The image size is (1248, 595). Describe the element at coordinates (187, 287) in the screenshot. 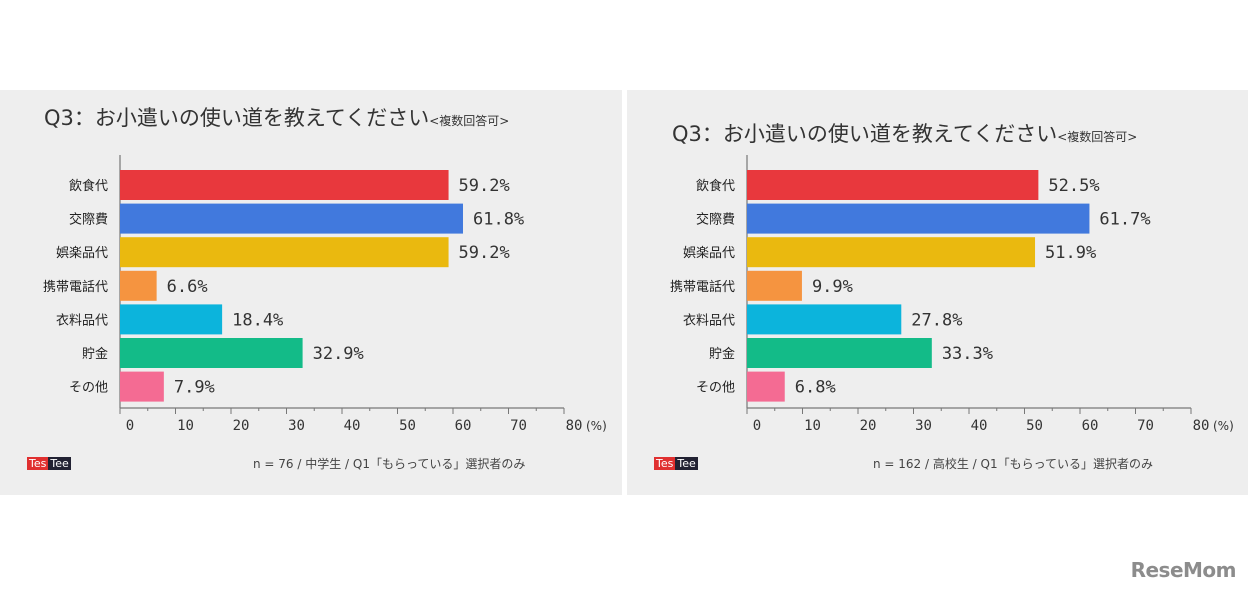

I see `data-label: 6.6%` at that location.